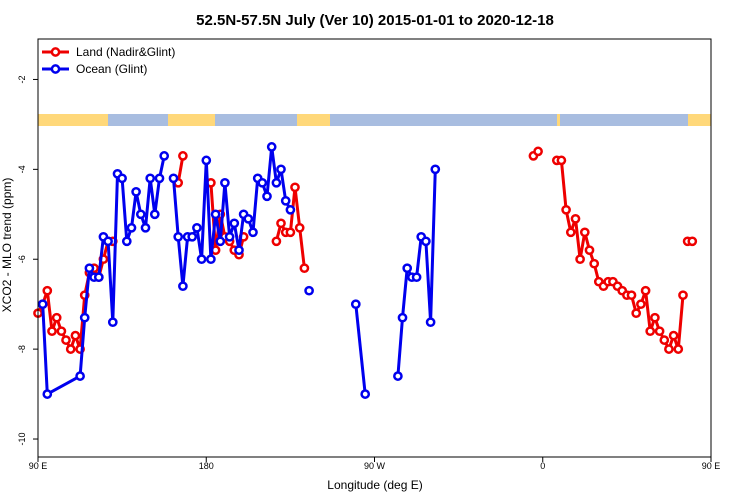 This screenshot has height=500, width=750. Describe the element at coordinates (22, 259) in the screenshot. I see `y-tick-label: -6` at that location.